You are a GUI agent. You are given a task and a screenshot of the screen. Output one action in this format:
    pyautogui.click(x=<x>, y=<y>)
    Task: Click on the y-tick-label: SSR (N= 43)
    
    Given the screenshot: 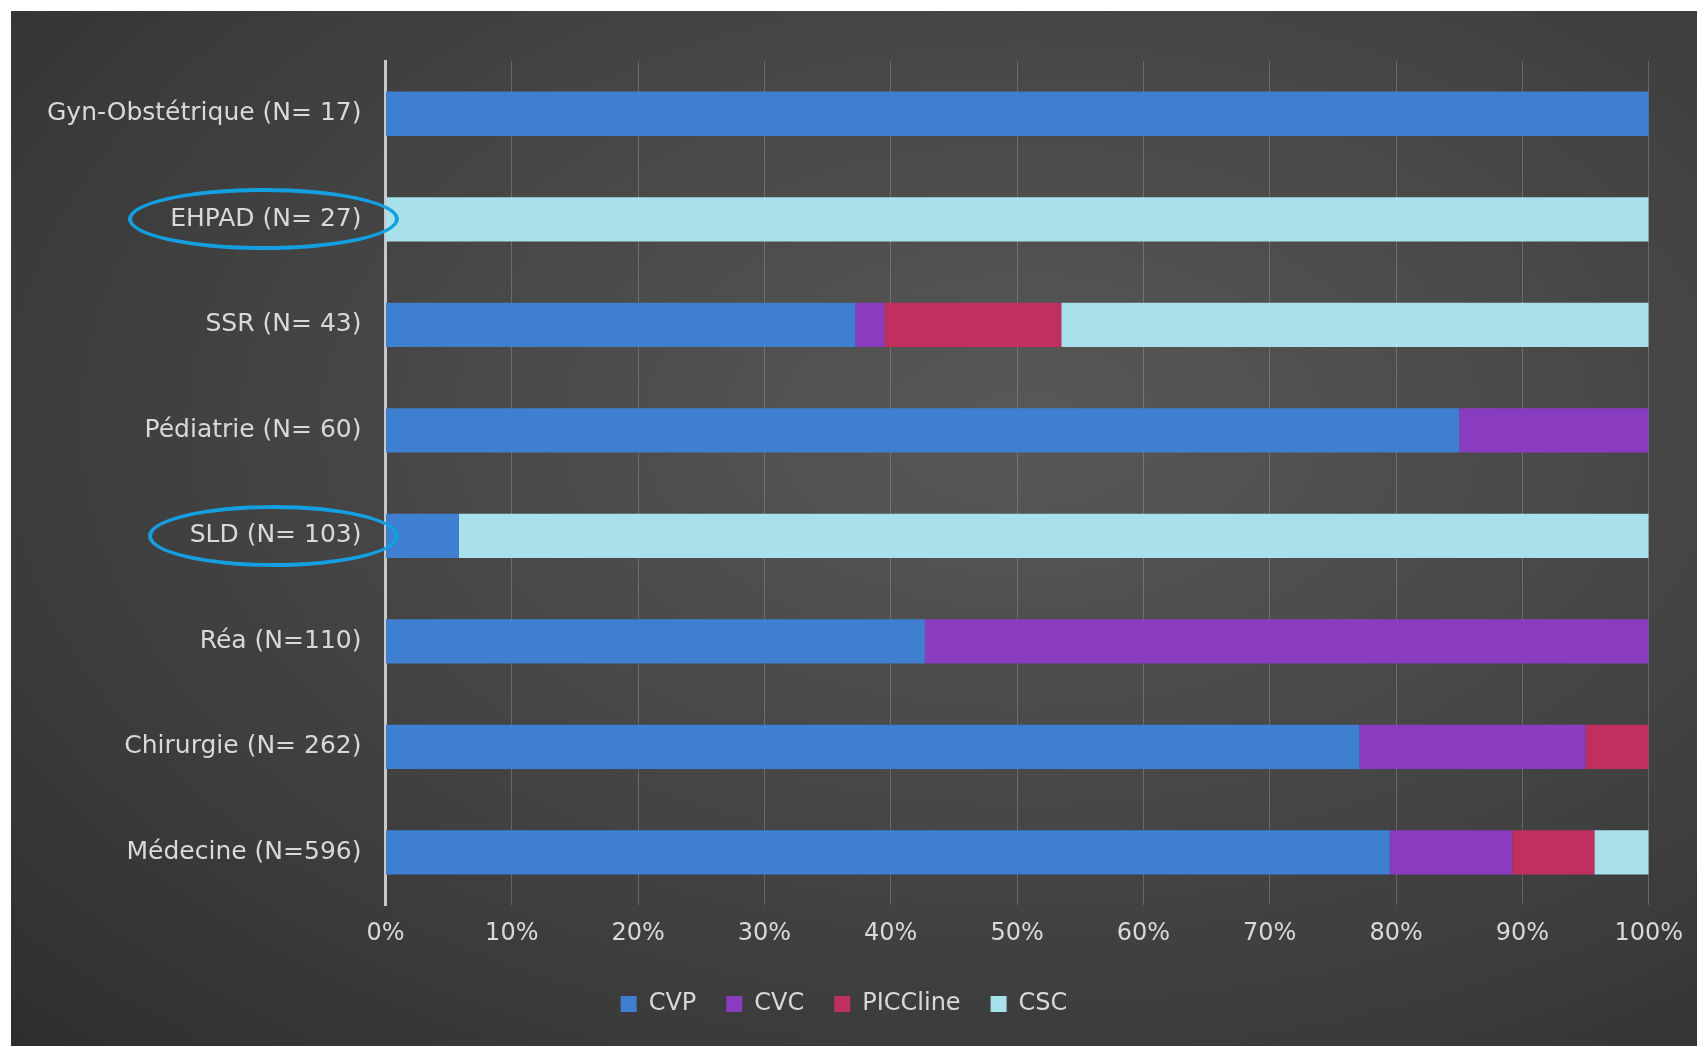 What is the action you would take?
    pyautogui.click(x=283, y=323)
    